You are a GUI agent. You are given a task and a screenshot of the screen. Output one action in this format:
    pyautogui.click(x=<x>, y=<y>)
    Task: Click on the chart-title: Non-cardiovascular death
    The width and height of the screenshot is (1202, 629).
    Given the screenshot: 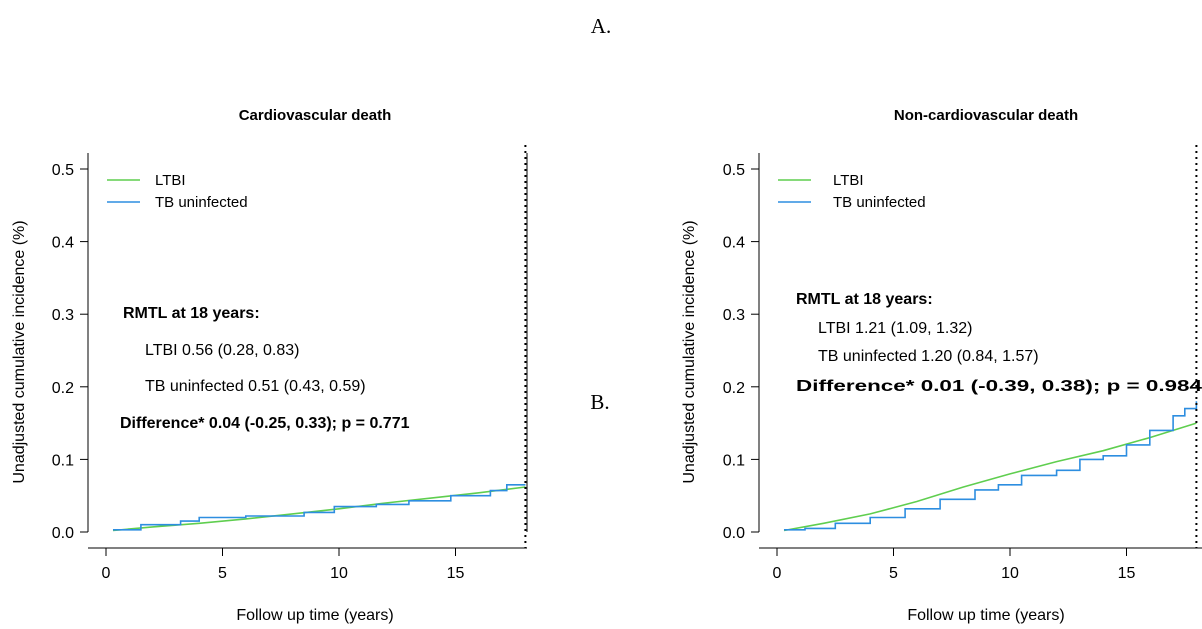 What is the action you would take?
    pyautogui.click(x=986, y=115)
    